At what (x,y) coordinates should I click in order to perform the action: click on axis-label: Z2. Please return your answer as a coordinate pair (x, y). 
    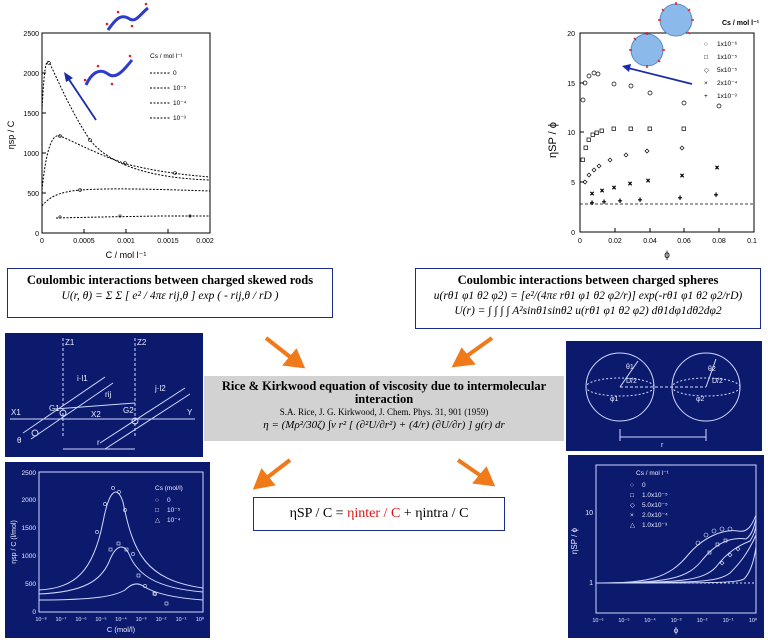
    Looking at the image, I should click on (142, 342).